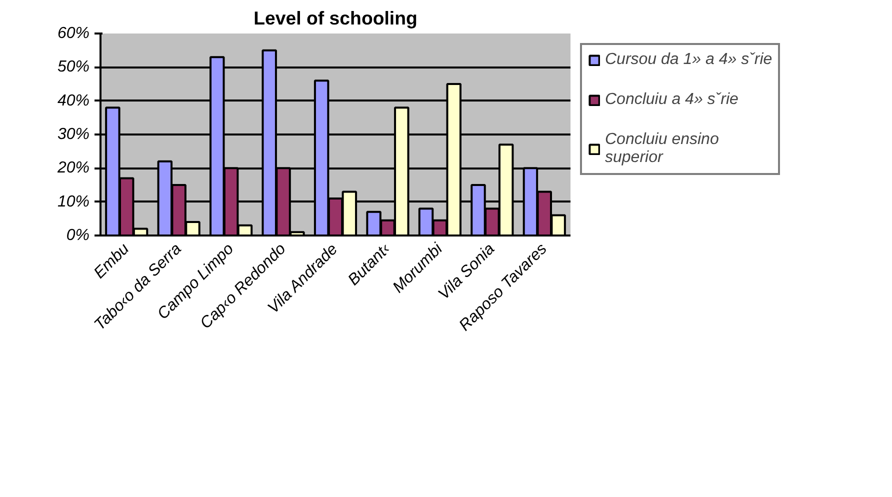  Describe the element at coordinates (78, 235) in the screenshot. I see `y-tick-label: 0%` at that location.